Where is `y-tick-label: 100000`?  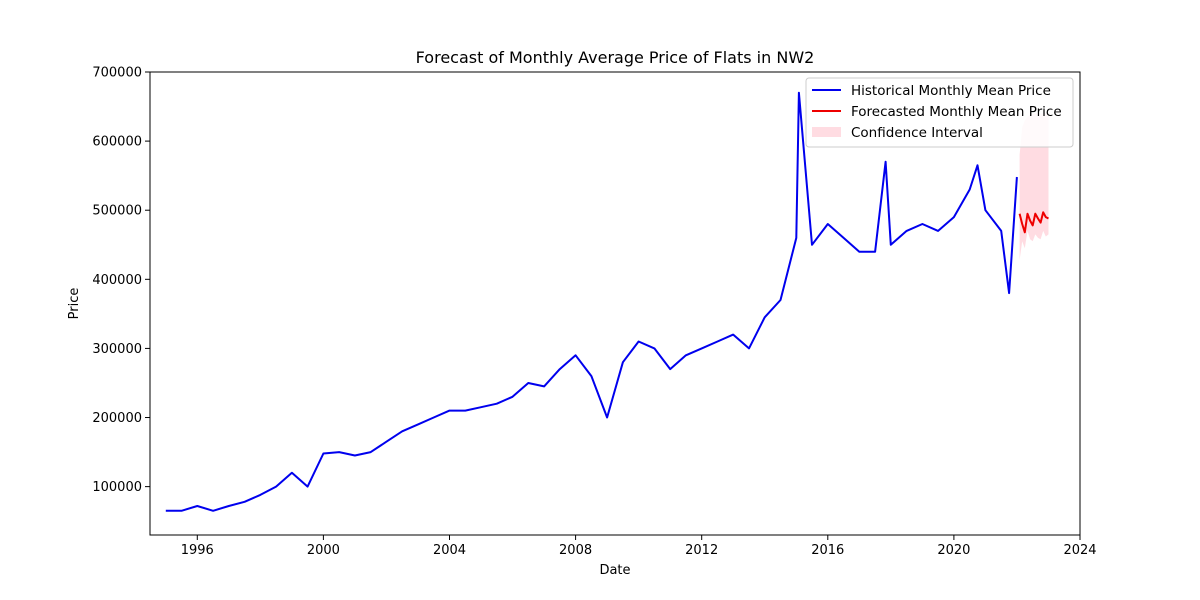
y-tick-label: 100000 is located at coordinates (117, 487).